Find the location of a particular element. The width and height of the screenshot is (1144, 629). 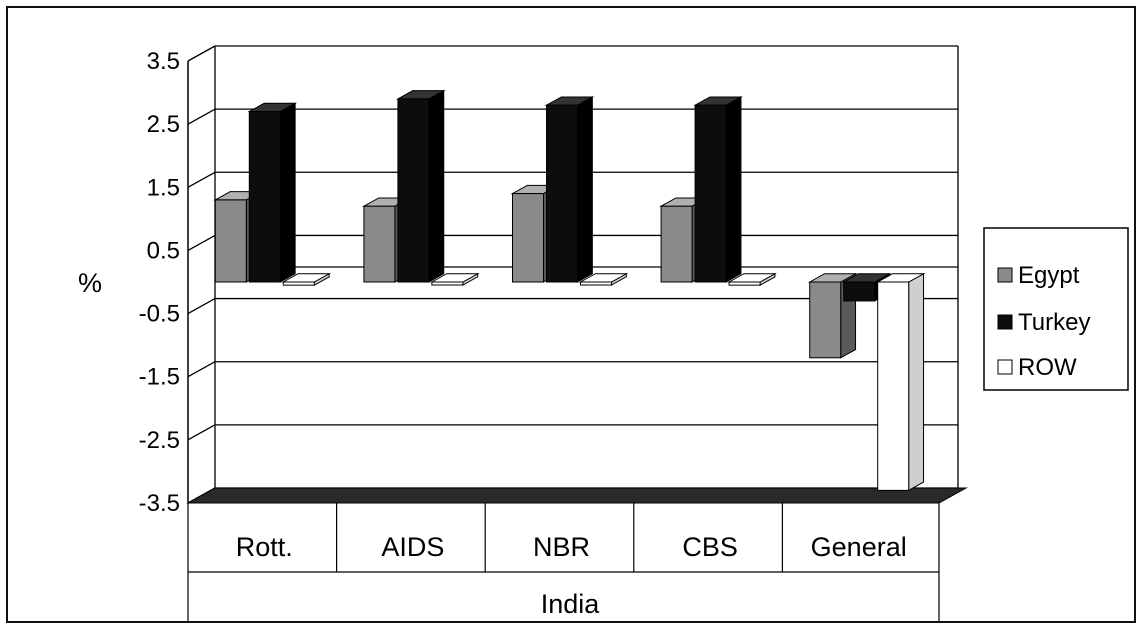

y-tick-label: 1.5 is located at coordinates (163, 187).